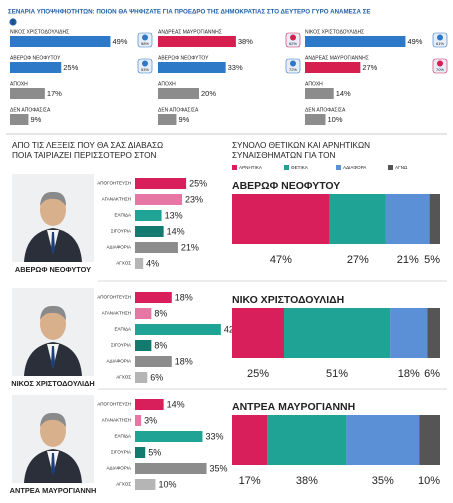 The height and width of the screenshot is (503, 453). What do you see at coordinates (355, 167) in the screenshot?
I see `legend-label: ΑΔΙΑΦΟΡΑ` at bounding box center [355, 167].